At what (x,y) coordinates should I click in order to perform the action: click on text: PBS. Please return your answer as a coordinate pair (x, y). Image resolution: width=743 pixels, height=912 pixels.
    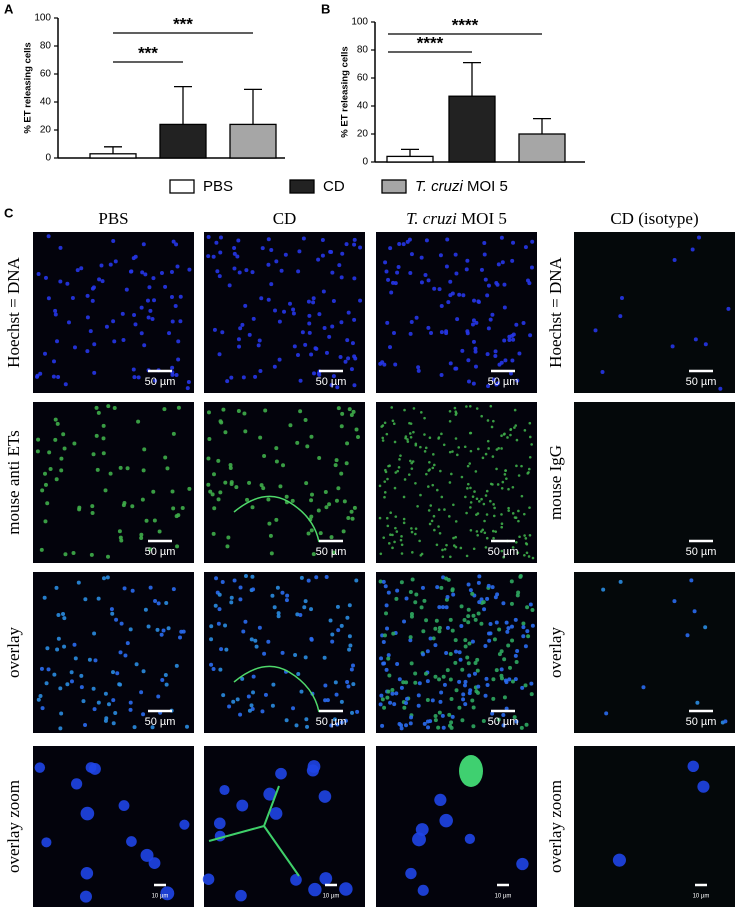
    Looking at the image, I should click on (113, 218).